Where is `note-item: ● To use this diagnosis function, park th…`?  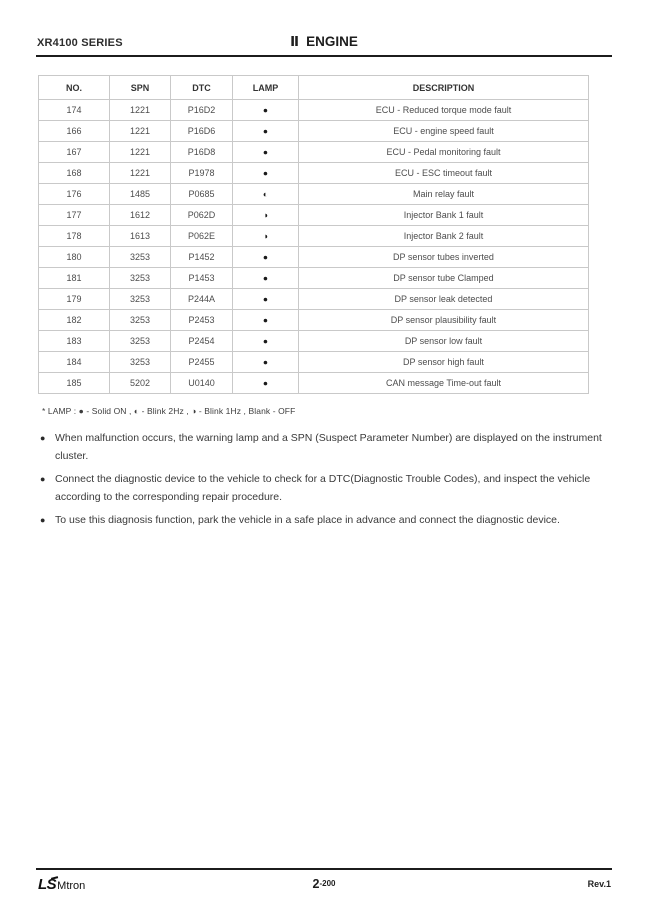
note-item: ● To use this diagnosis function, park th… is located at coordinates (327, 520).